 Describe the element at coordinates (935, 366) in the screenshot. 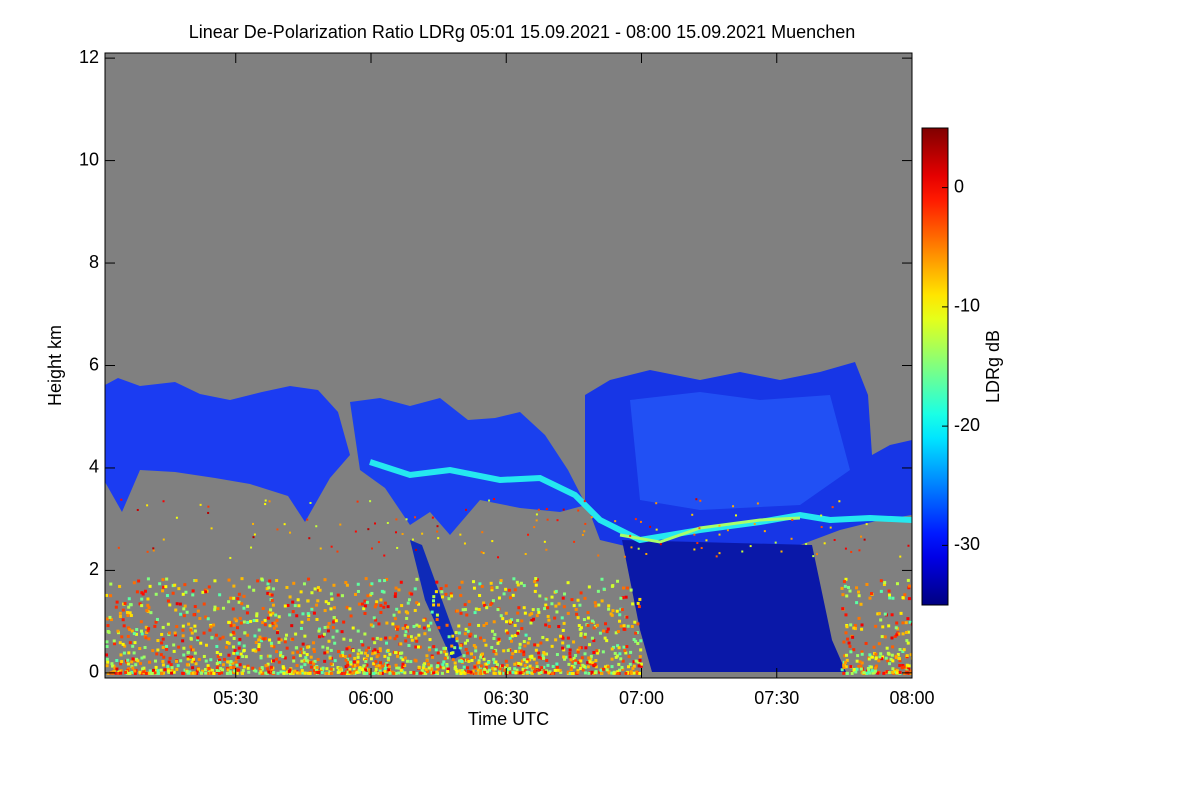

I see `colorbar` at that location.